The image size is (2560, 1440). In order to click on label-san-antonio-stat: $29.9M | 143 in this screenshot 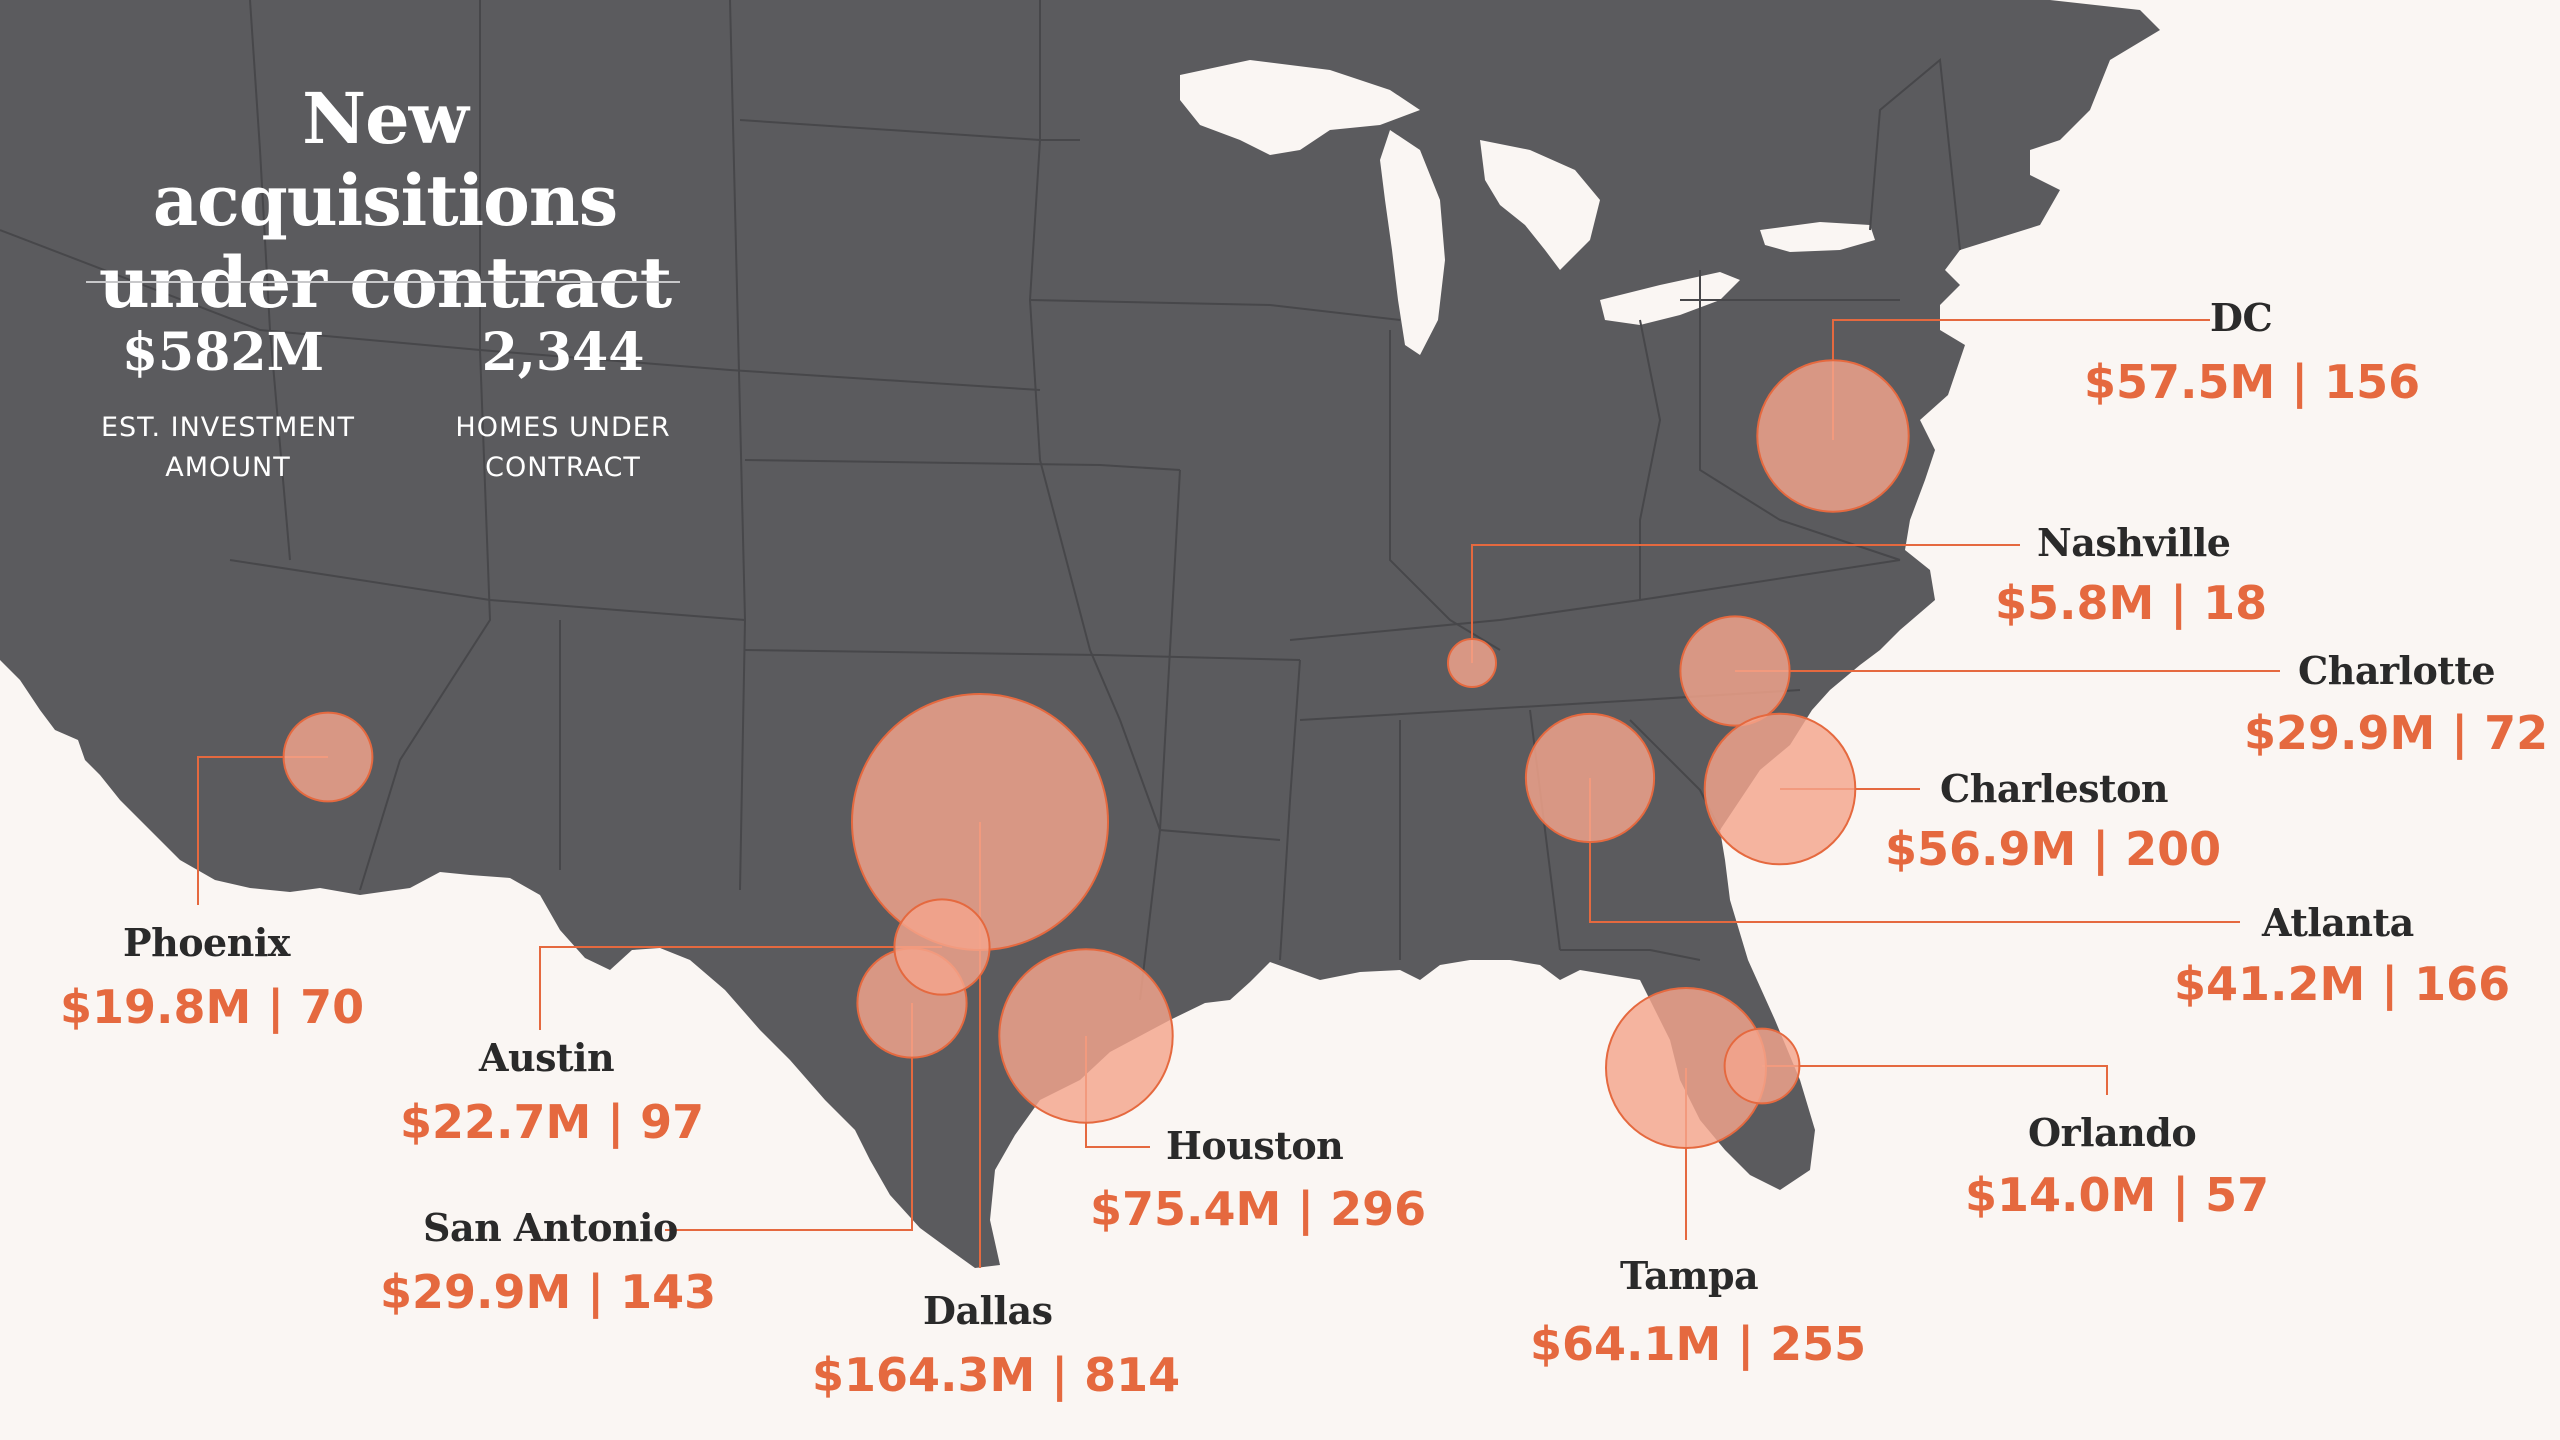, I will do `click(548, 1292)`.